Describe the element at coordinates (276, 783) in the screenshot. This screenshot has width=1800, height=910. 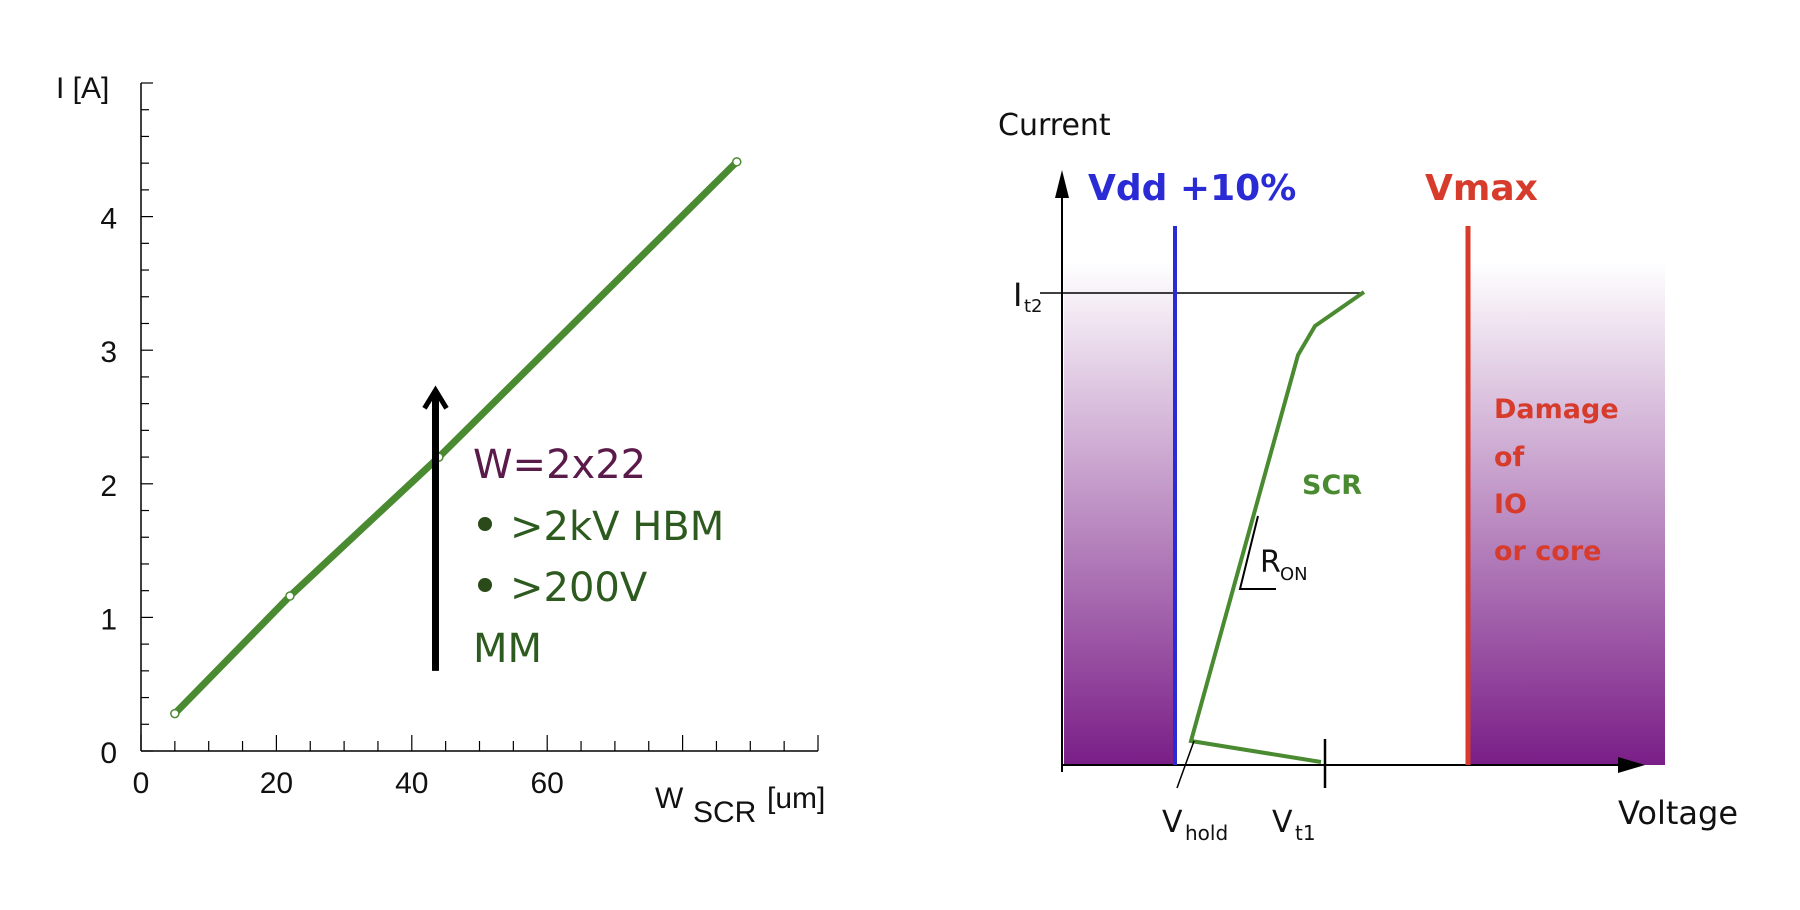
I see `x-tick-label: 20` at that location.